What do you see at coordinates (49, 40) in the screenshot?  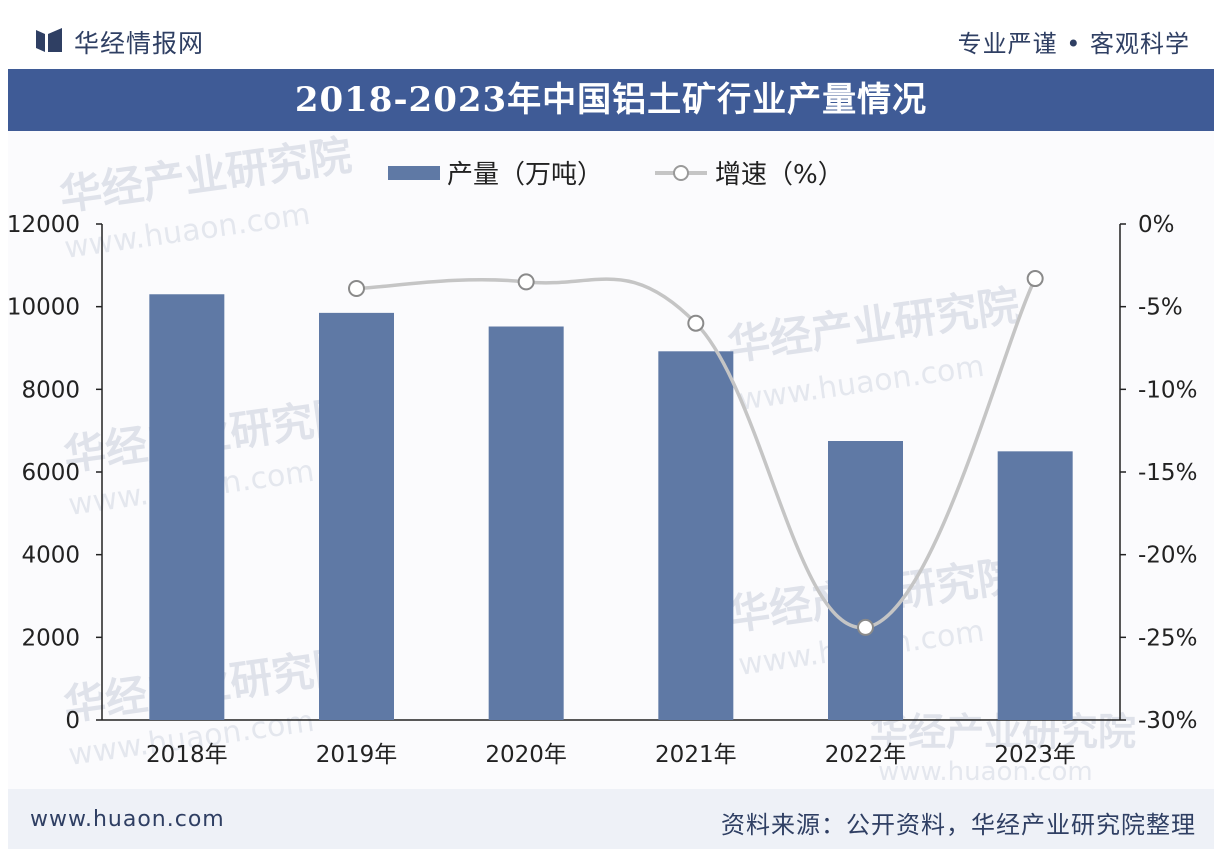 I see `brand-logo-icon` at bounding box center [49, 40].